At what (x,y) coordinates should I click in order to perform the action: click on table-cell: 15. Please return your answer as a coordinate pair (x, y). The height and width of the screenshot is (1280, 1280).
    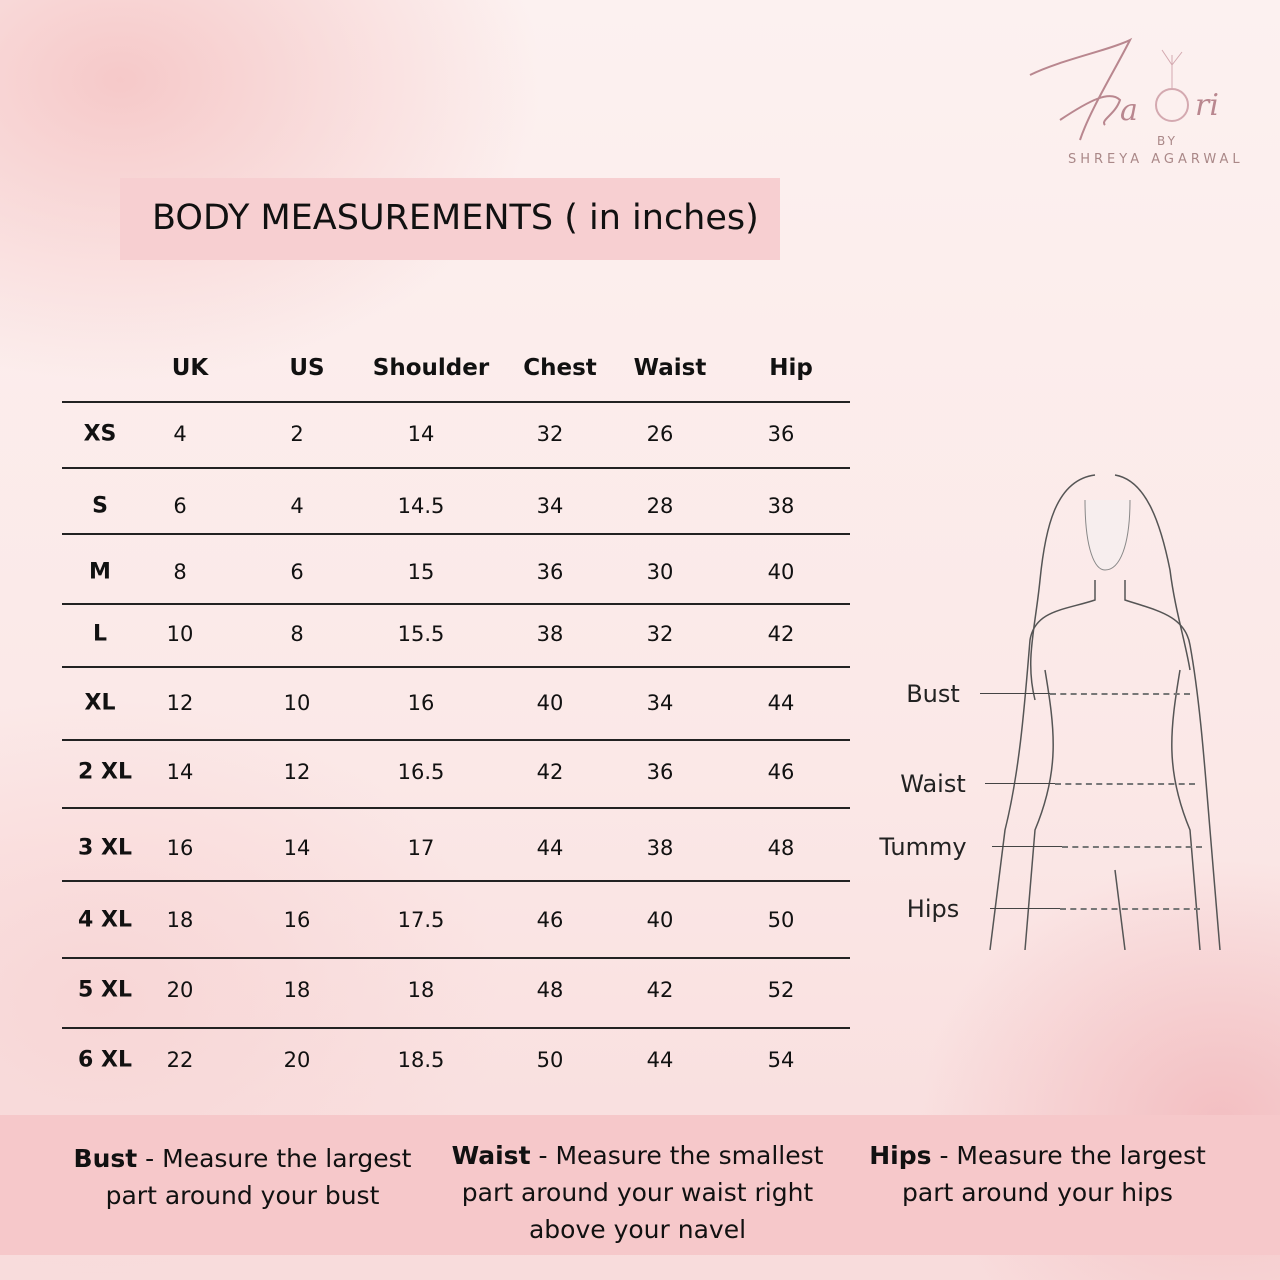
    Looking at the image, I should click on (421, 572).